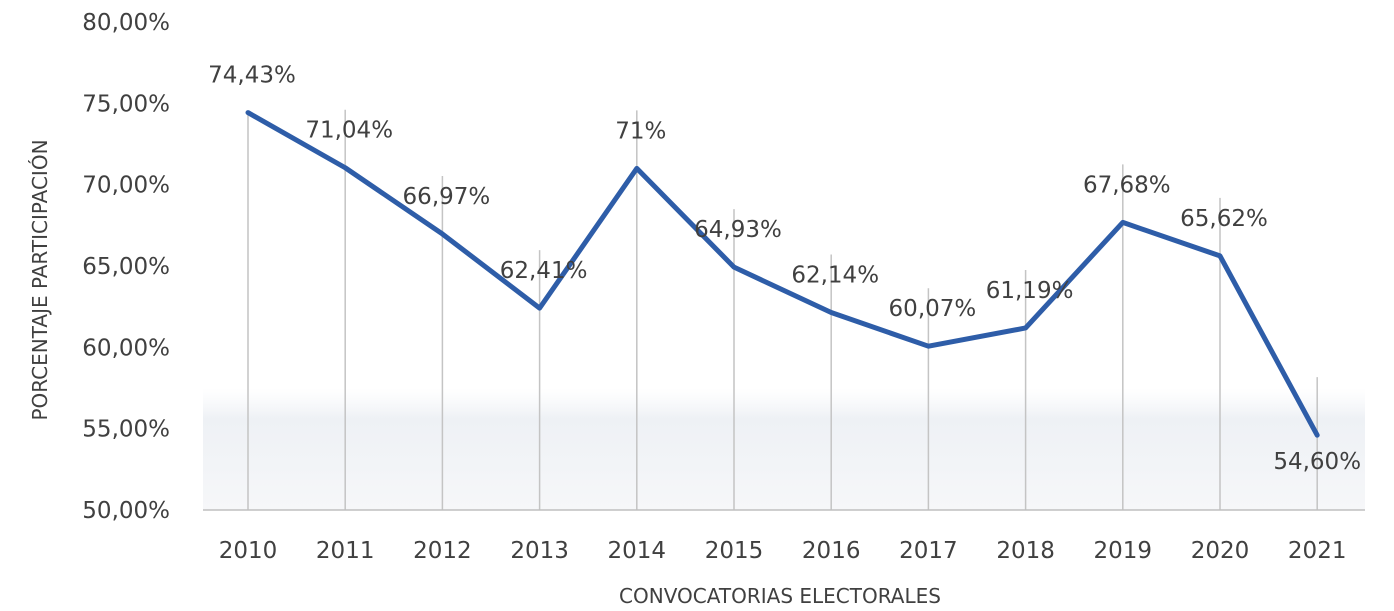 The height and width of the screenshot is (611, 1394). I want to click on x-tick-label: 2018, so click(1025, 551).